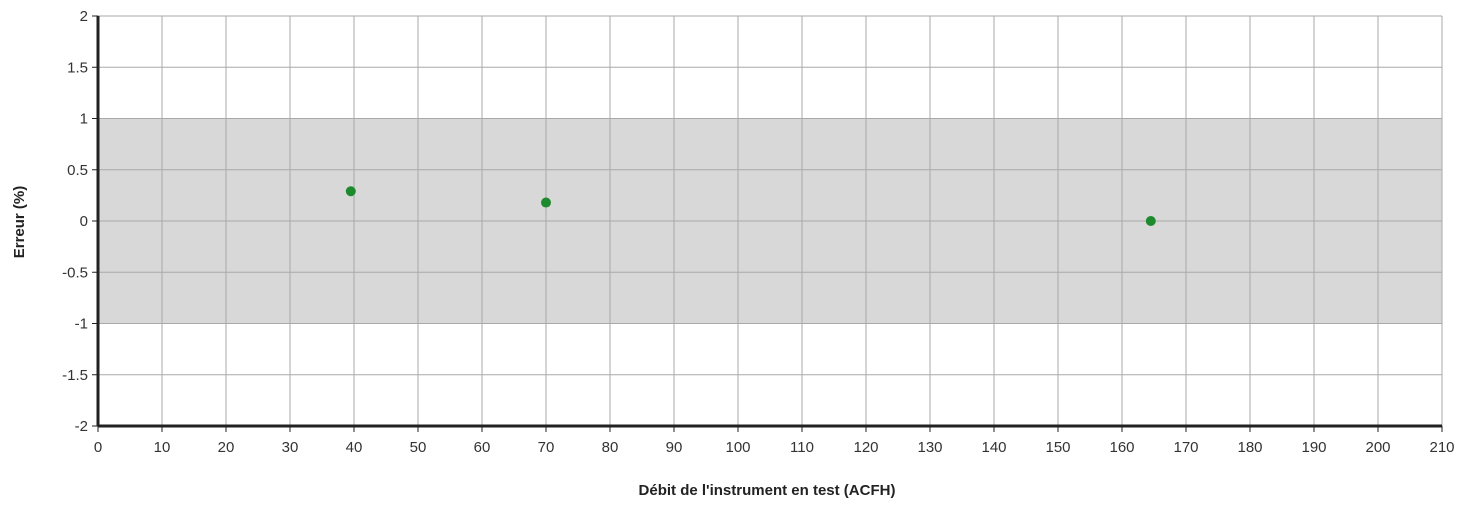 The image size is (1481, 509). I want to click on x-tick-label: 190, so click(1313, 447).